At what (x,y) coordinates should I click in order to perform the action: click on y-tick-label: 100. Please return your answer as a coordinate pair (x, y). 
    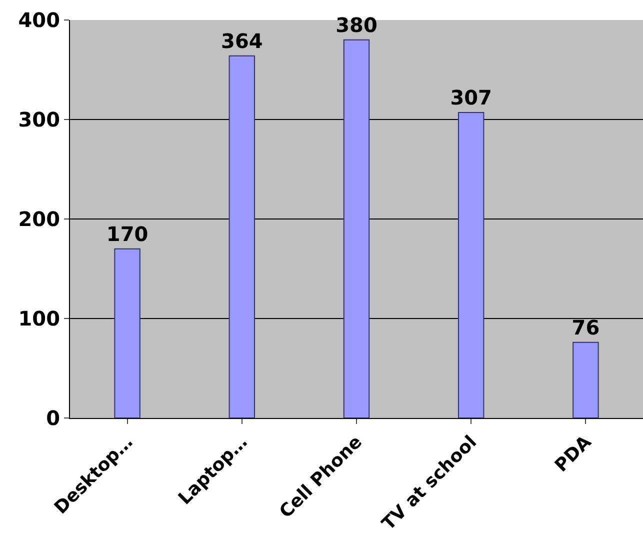
    Looking at the image, I should click on (39, 318).